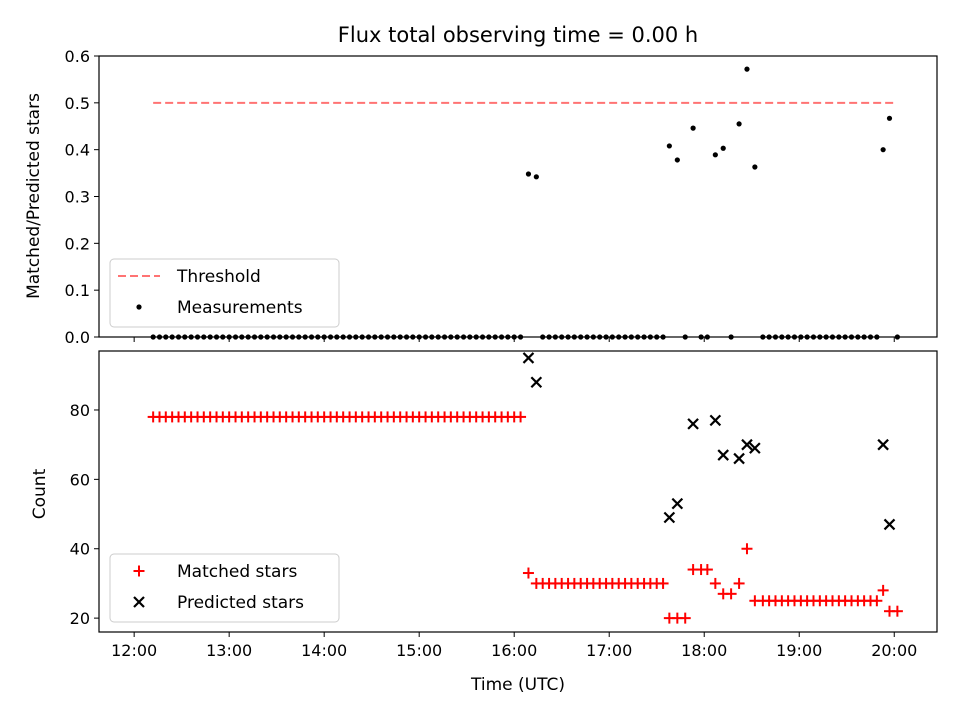 The image size is (960, 720). What do you see at coordinates (77, 197) in the screenshot?
I see `y-tick-label: 0.3` at bounding box center [77, 197].